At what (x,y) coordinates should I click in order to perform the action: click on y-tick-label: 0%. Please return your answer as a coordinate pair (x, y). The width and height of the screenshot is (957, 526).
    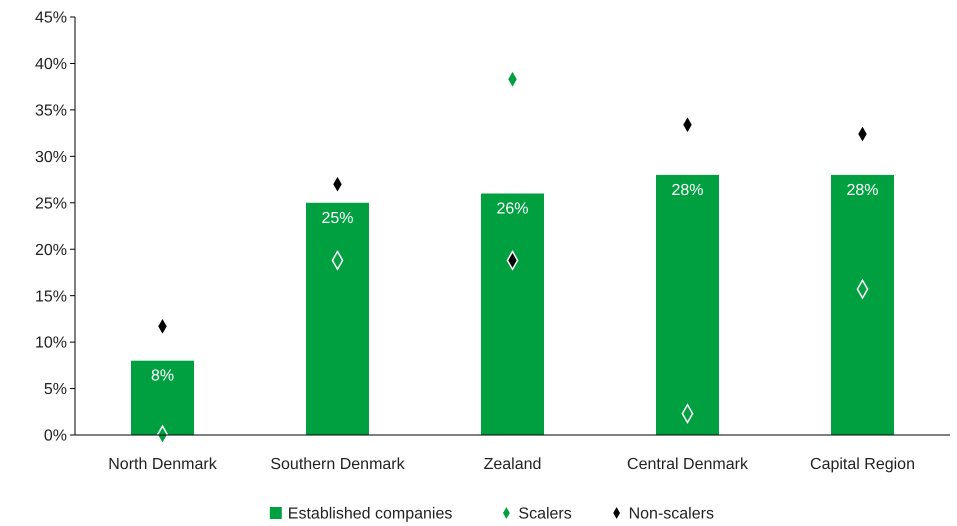
    Looking at the image, I should click on (55, 436).